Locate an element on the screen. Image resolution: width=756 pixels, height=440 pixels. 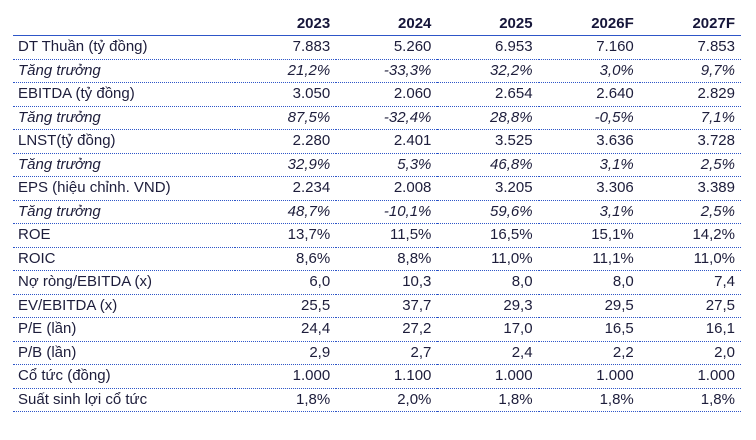
table-cell: 27,5 is located at coordinates (690, 306).